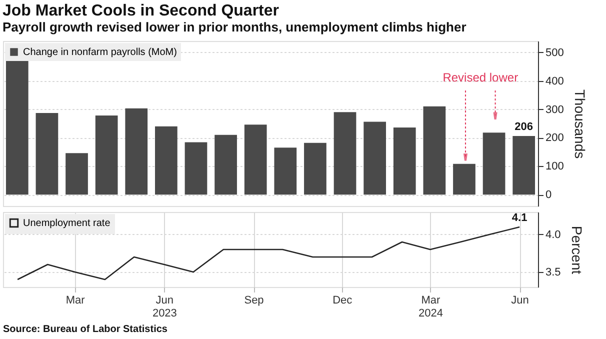 The width and height of the screenshot is (606, 339). Describe the element at coordinates (520, 300) in the screenshot. I see `x-tick-label: Jun` at that location.